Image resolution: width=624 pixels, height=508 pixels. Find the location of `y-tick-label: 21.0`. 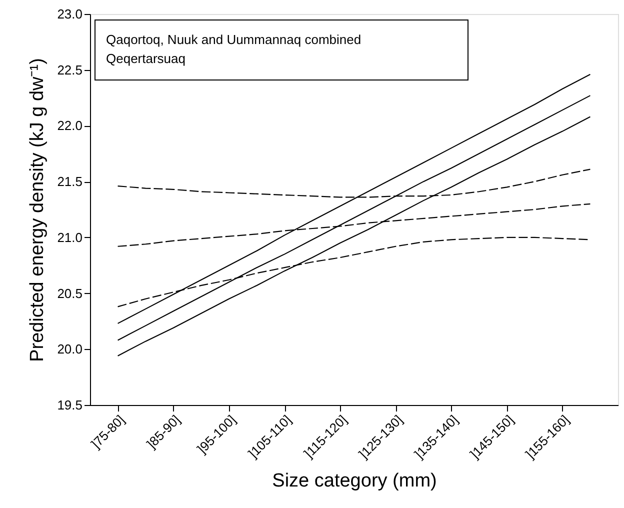

y-tick-label: 21.0 is located at coordinates (69, 237).